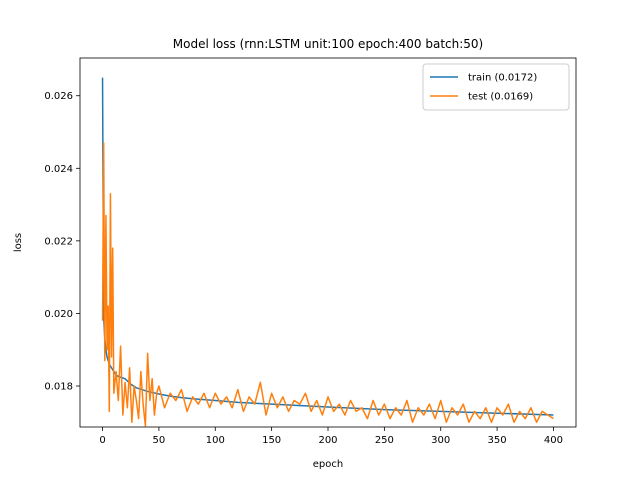 This screenshot has width=640, height=480. Describe the element at coordinates (18, 242) in the screenshot. I see `y-axis-label: loss` at that location.